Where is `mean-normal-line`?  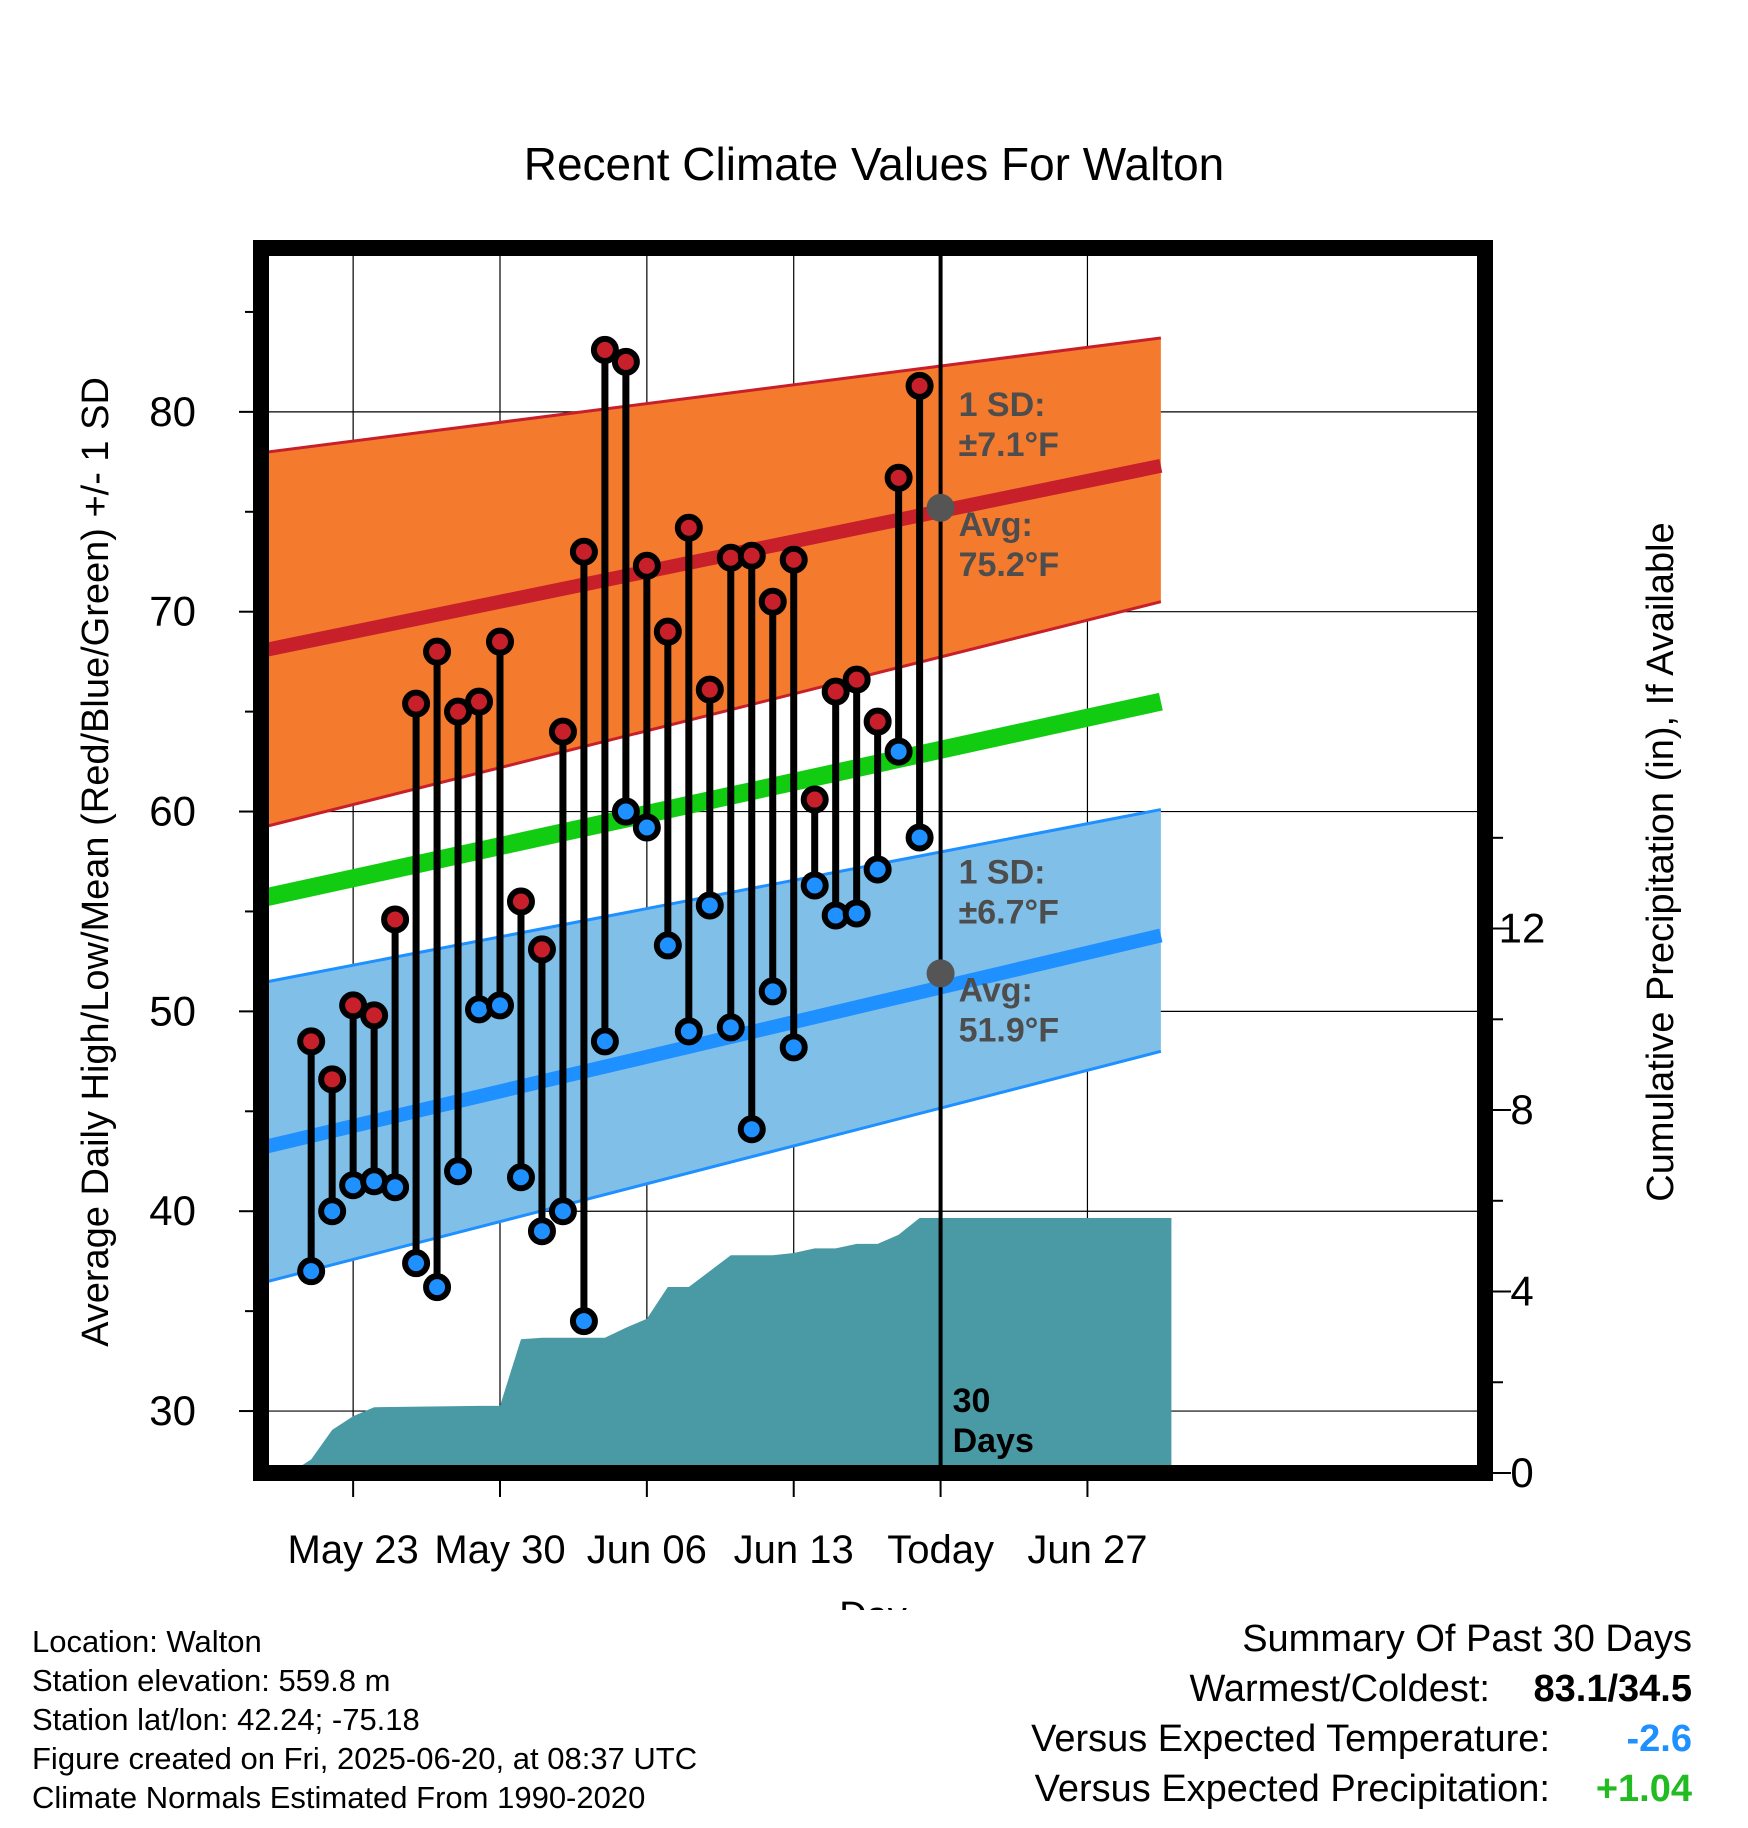 mean-normal-line is located at coordinates (712, 800).